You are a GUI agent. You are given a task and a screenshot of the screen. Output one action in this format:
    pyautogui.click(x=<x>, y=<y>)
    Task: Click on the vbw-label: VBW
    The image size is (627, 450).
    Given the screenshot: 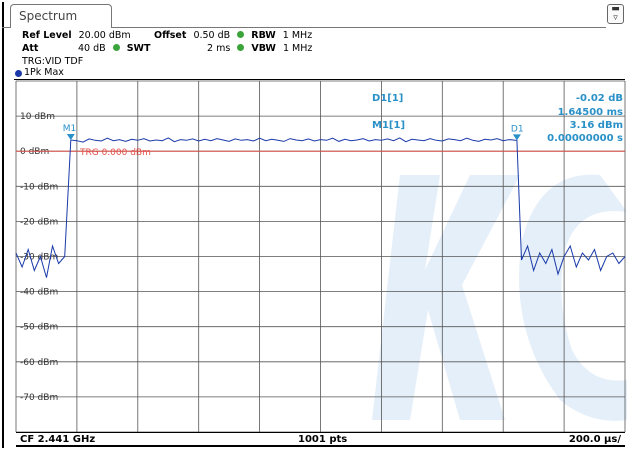 What is the action you would take?
    pyautogui.click(x=263, y=48)
    